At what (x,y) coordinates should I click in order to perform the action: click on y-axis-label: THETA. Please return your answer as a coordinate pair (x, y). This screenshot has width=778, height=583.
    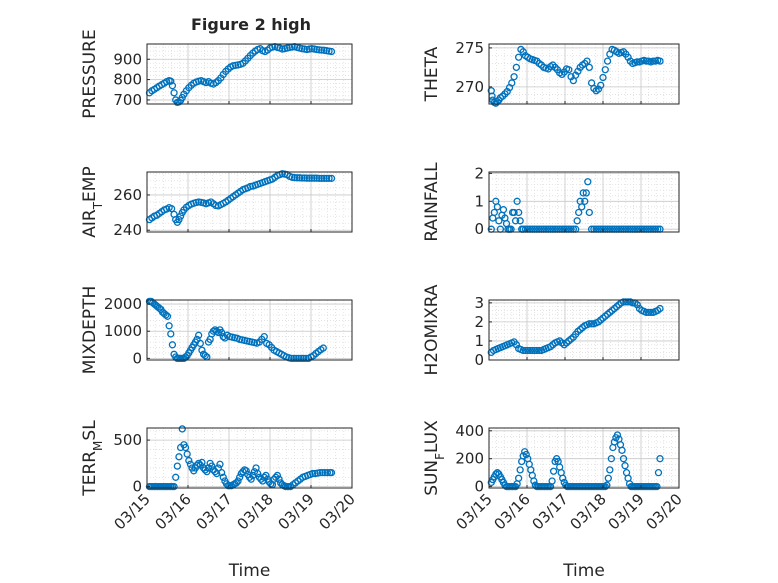
    Looking at the image, I should click on (432, 74).